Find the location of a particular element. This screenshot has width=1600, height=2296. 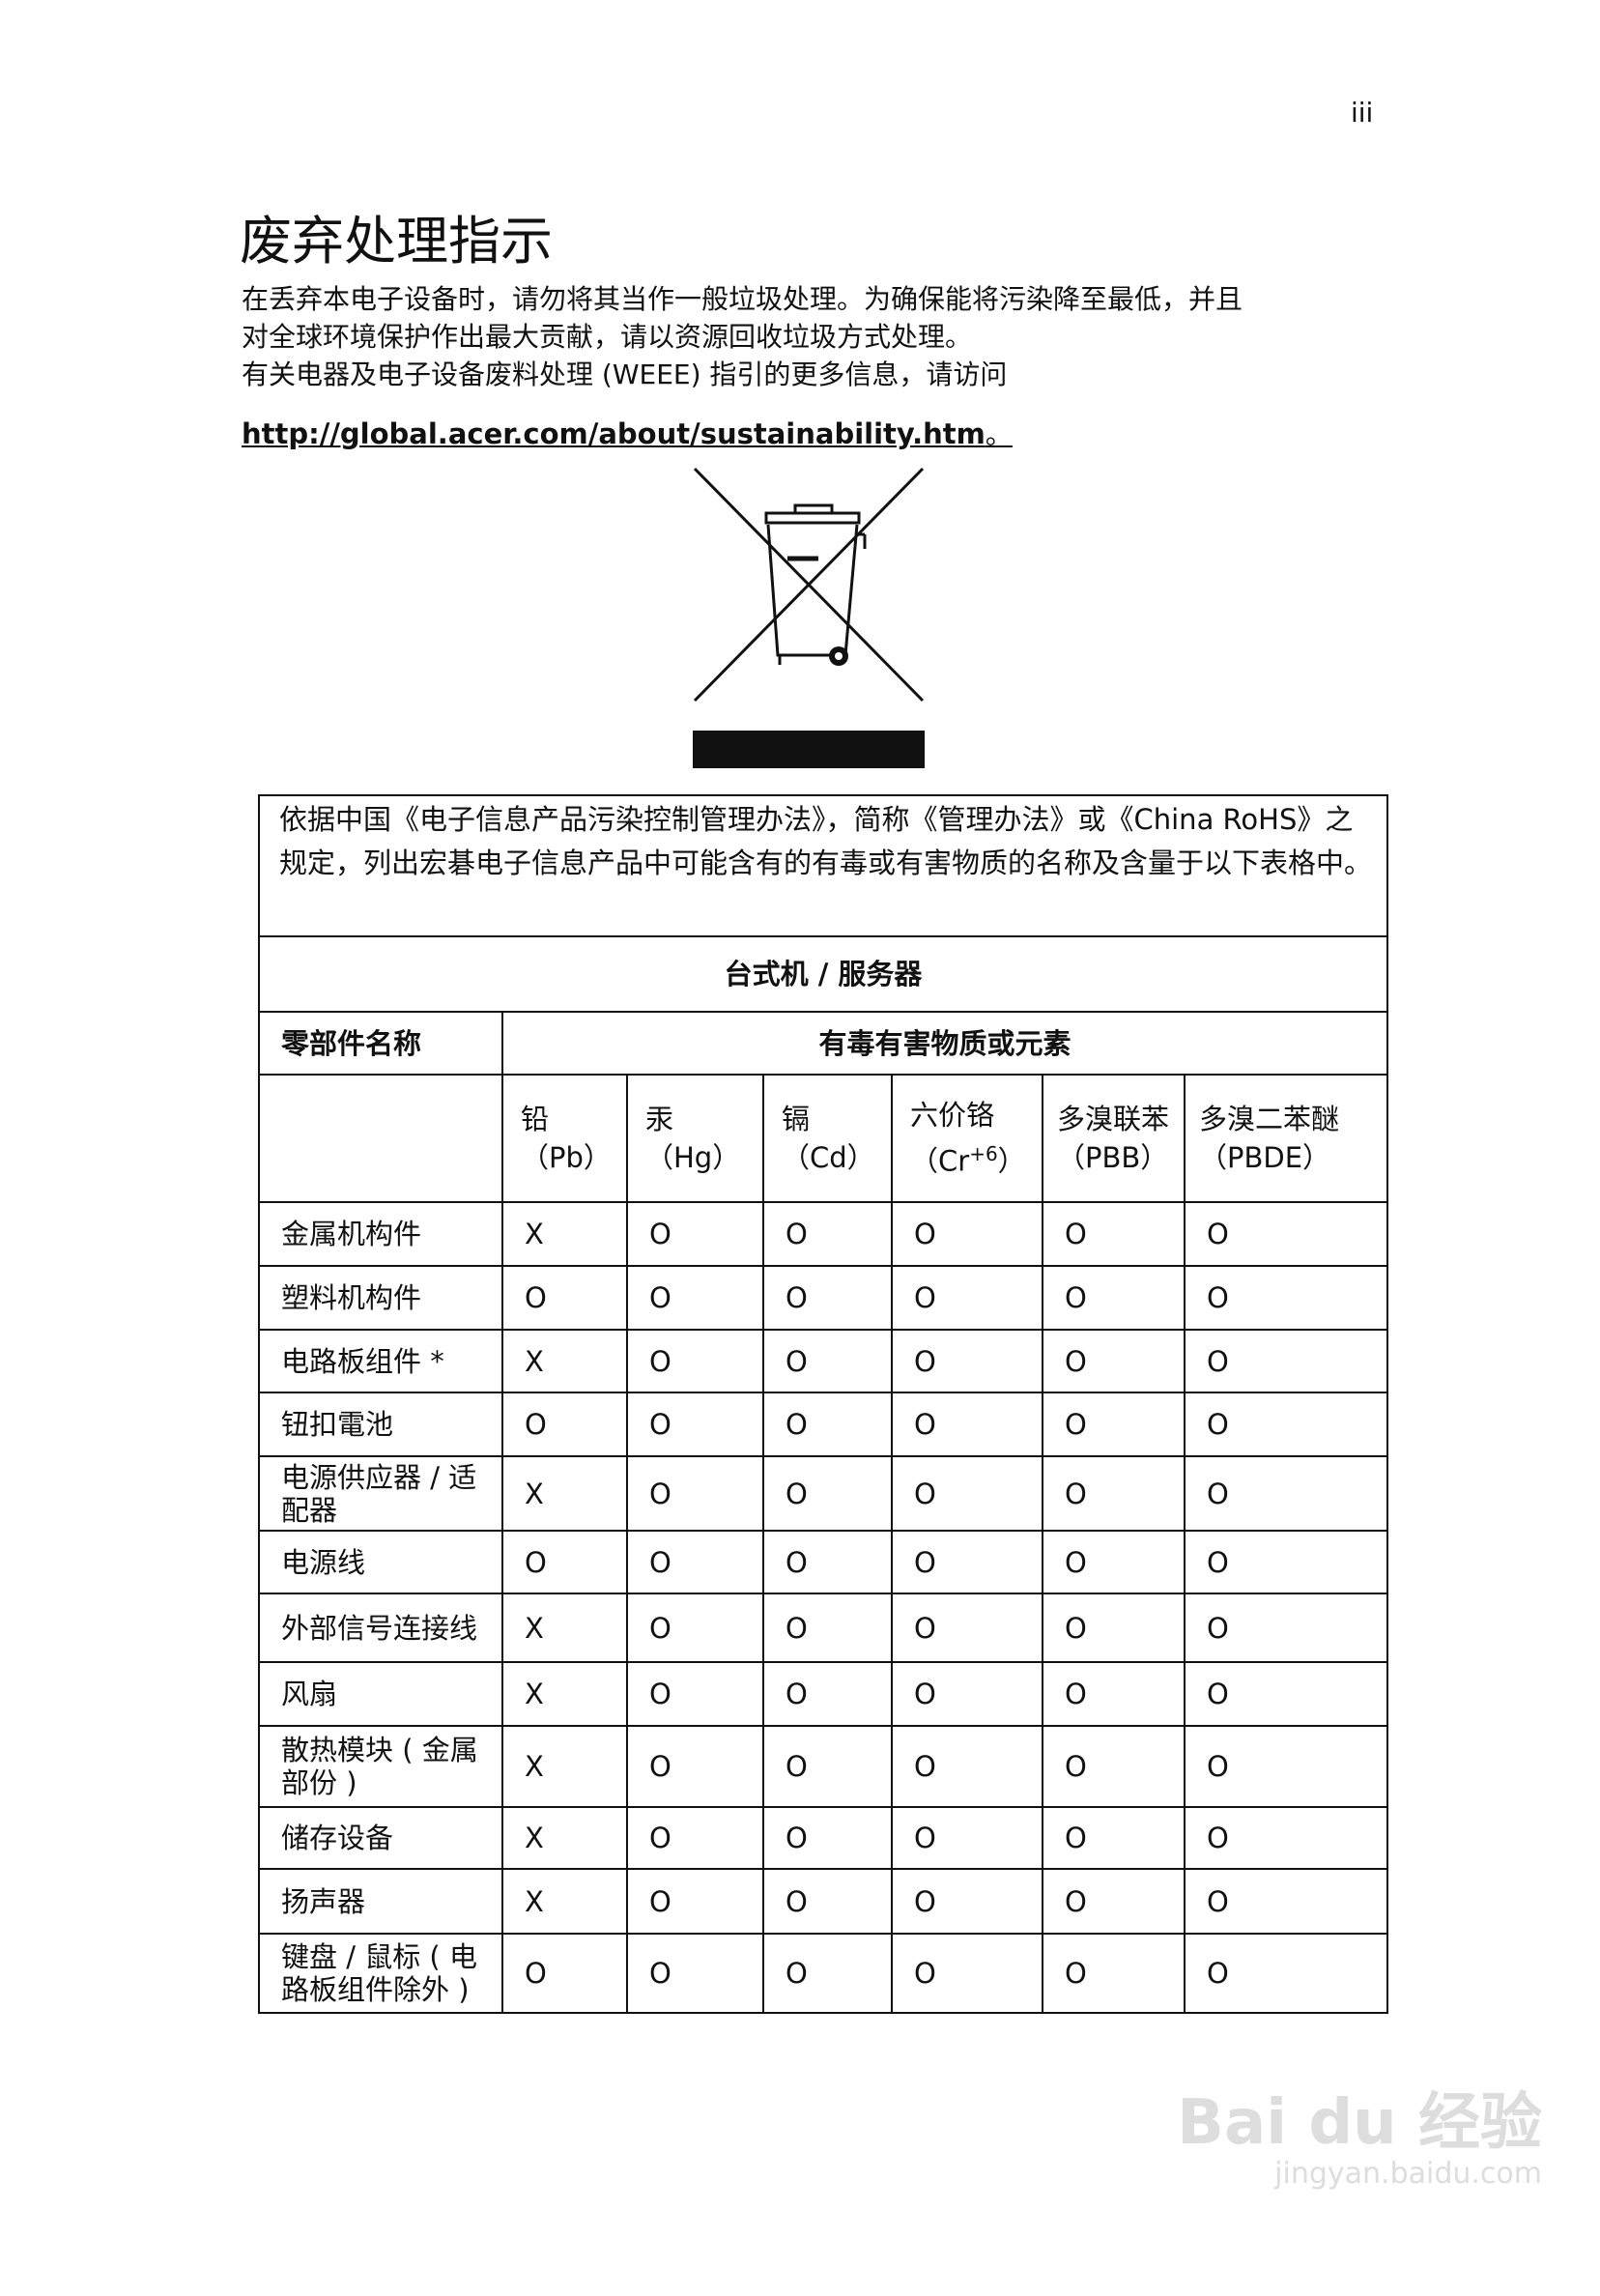

substance-column-header: 多溴二苯醚 （PBDE） is located at coordinates (1286, 1138).